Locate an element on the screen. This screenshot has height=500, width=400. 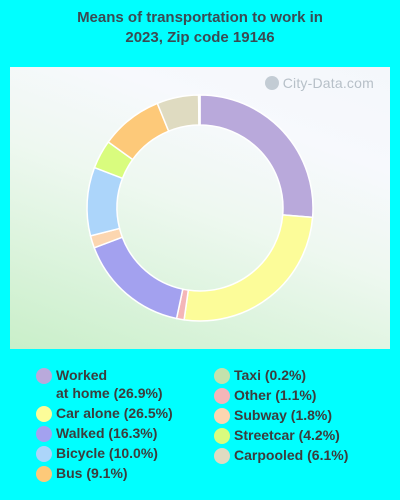
donut-slice-worked-at-home is located at coordinates (256, 156).